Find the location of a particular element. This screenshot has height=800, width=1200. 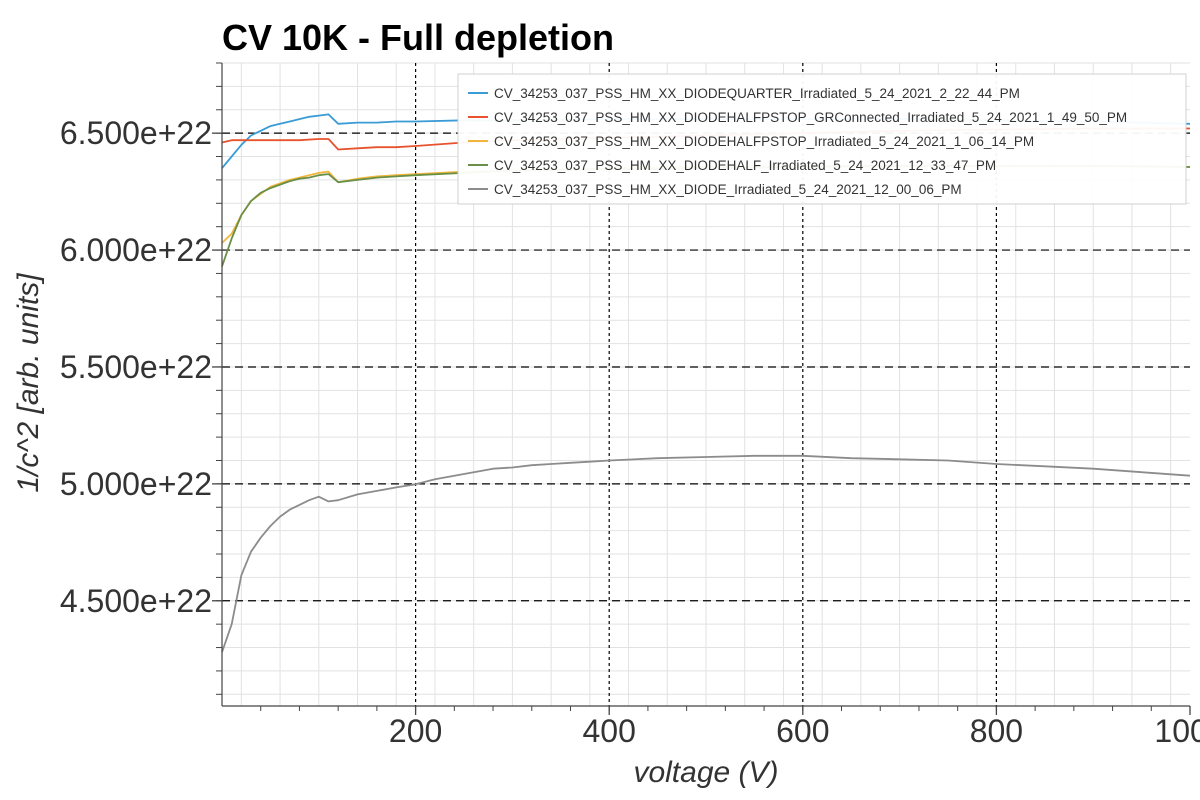

x-axis-label: voltage (V) is located at coordinates (705, 772).